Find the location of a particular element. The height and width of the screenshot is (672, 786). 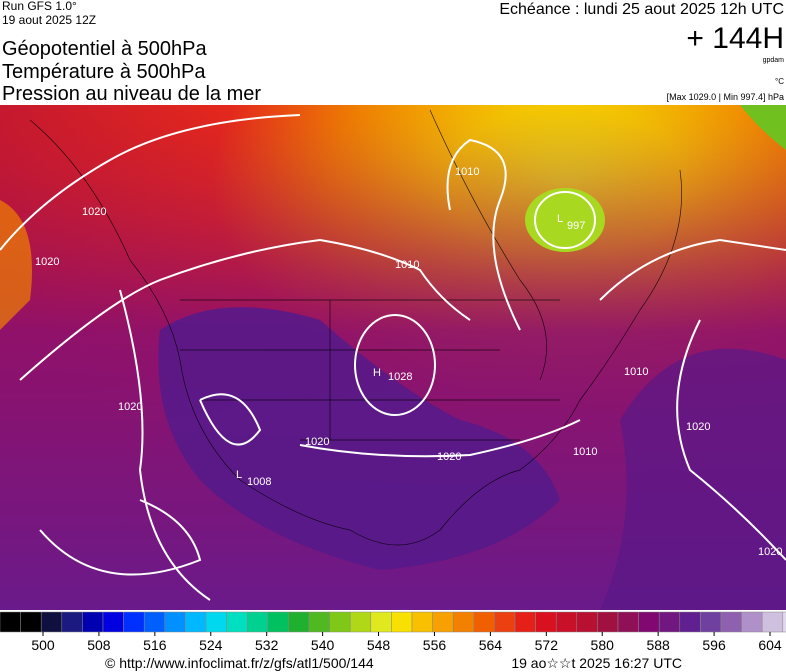

colorbar-label: 596 is located at coordinates (714, 645).